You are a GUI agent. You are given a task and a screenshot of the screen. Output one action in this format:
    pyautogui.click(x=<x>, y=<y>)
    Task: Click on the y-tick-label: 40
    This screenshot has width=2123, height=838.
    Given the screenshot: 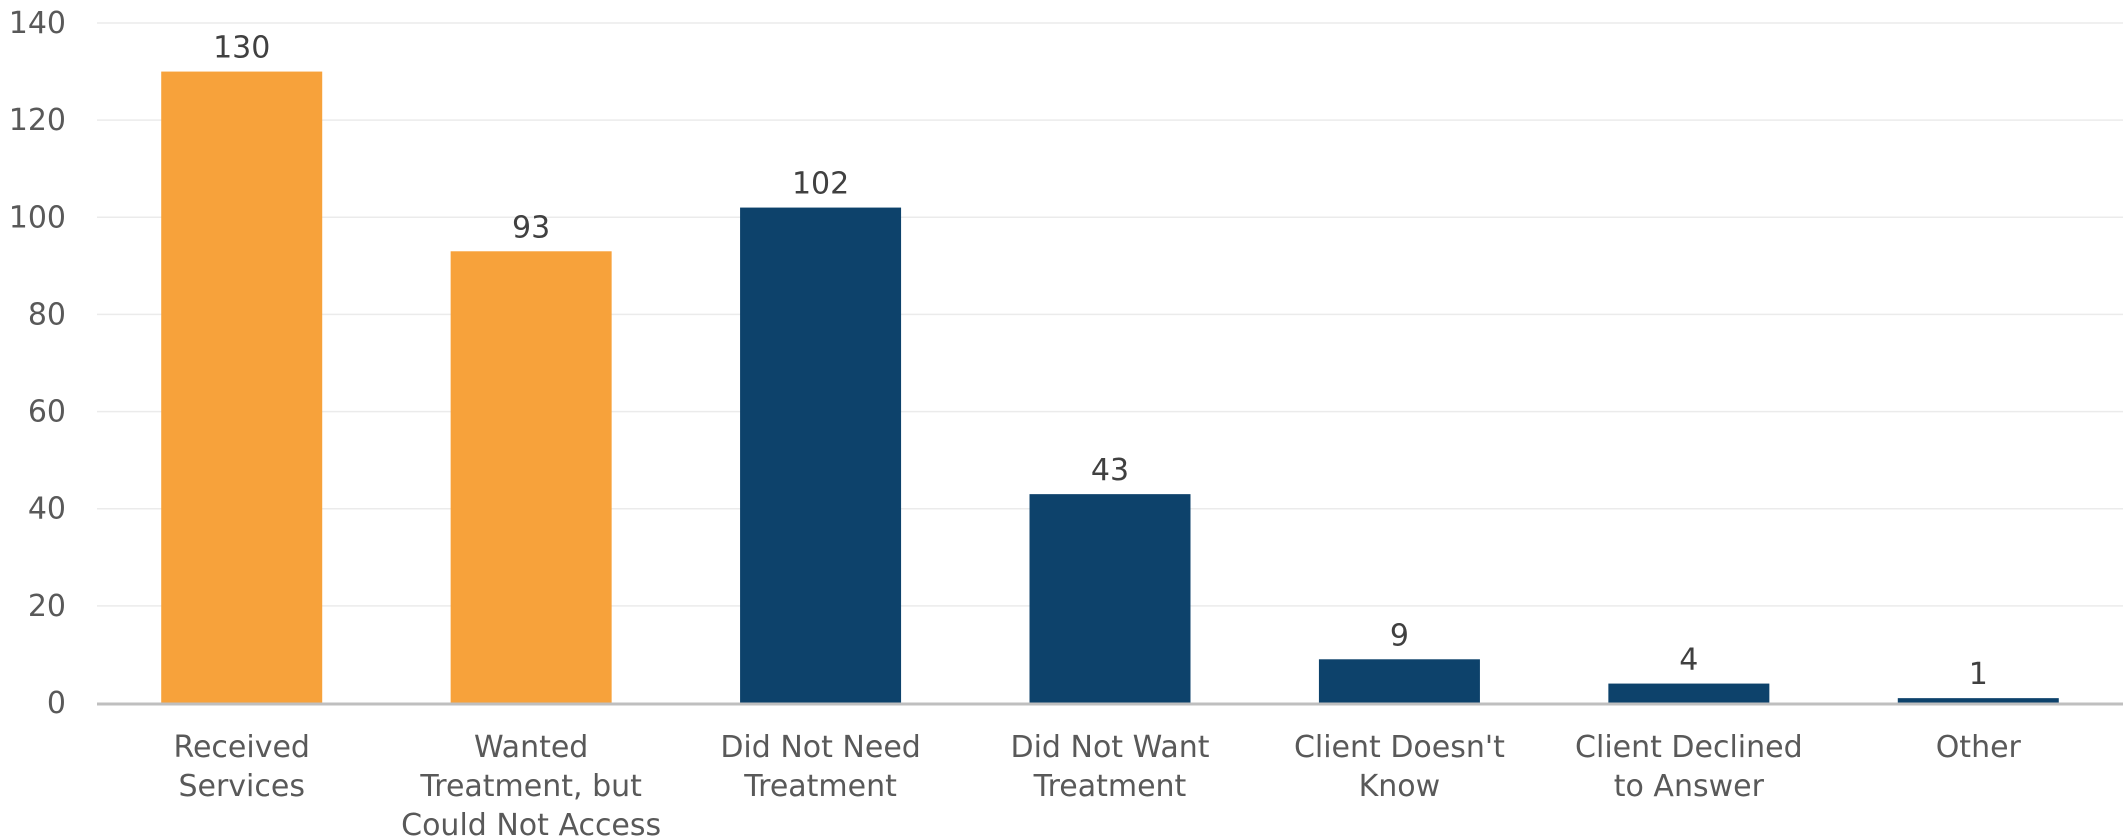 What is the action you would take?
    pyautogui.click(x=47, y=509)
    